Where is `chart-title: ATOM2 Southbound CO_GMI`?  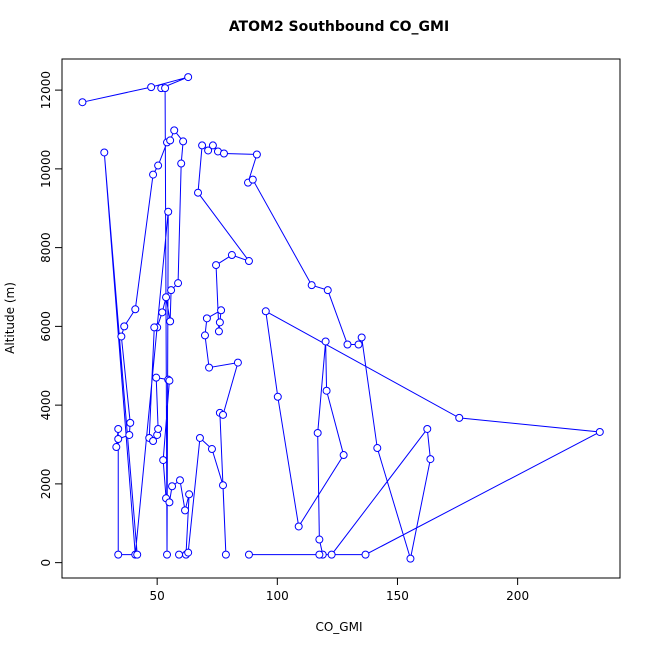 chart-title: ATOM2 Southbound CO_GMI is located at coordinates (339, 27).